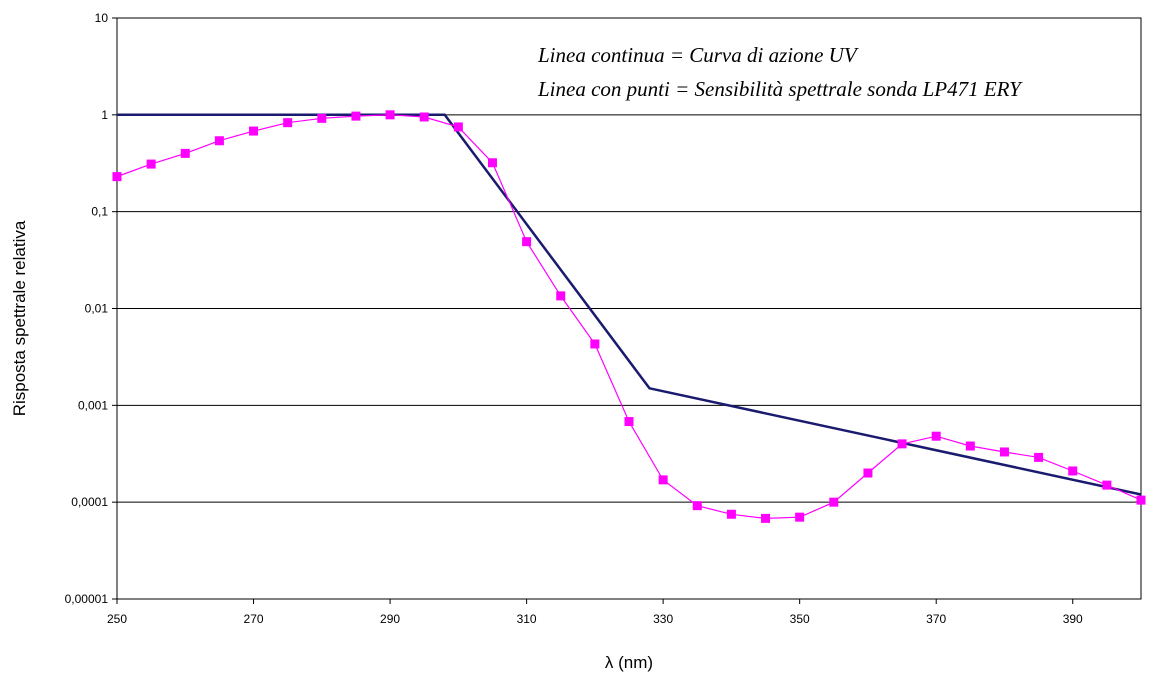 This screenshot has height=677, width=1154. I want to click on x-tick-label: 330, so click(663, 619).